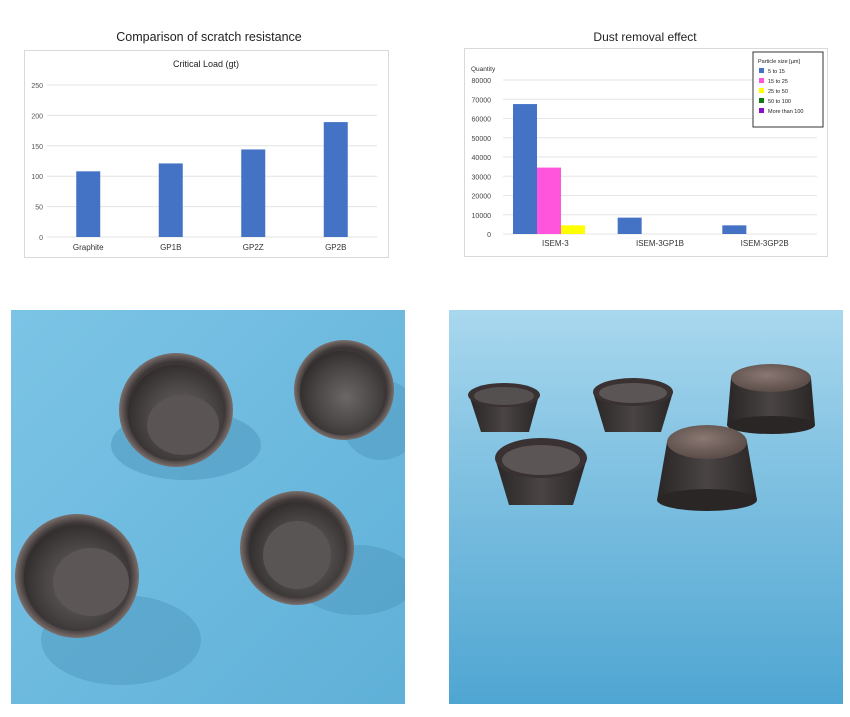 Image resolution: width=850 pixels, height=717 pixels. Describe the element at coordinates (779, 102) in the screenshot. I see `chart2-legend-label: 50 to 100` at that location.